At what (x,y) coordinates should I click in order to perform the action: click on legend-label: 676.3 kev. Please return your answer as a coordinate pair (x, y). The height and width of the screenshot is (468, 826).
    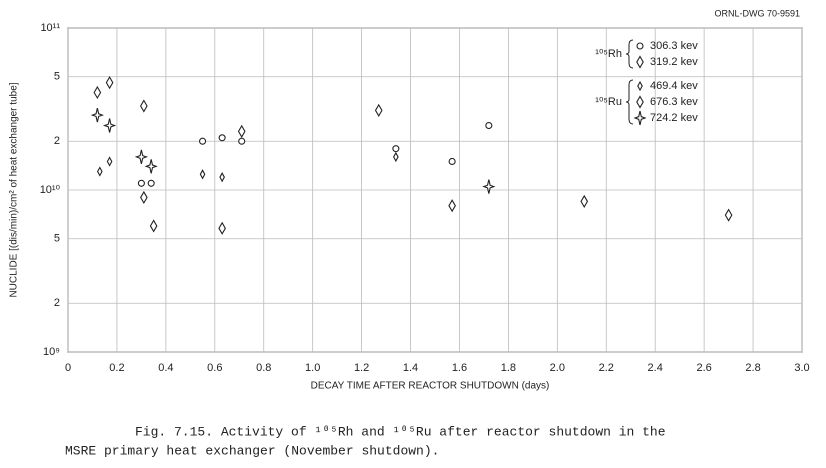
    Looking at the image, I should click on (674, 102).